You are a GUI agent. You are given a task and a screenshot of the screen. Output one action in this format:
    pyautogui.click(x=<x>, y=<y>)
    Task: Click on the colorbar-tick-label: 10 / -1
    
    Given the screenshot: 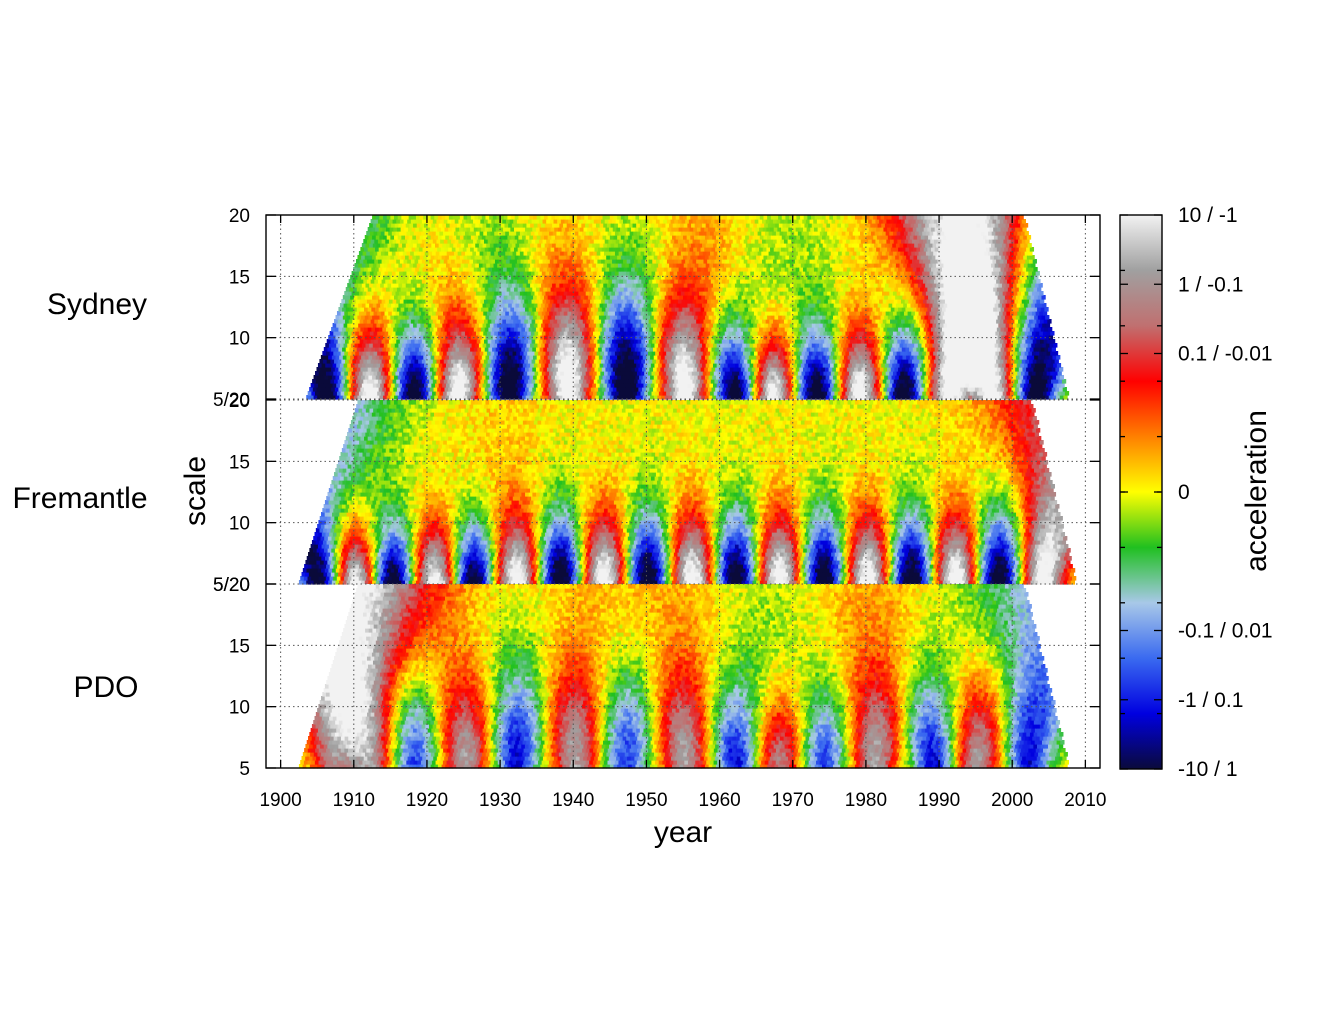 What is the action you would take?
    pyautogui.click(x=1208, y=215)
    